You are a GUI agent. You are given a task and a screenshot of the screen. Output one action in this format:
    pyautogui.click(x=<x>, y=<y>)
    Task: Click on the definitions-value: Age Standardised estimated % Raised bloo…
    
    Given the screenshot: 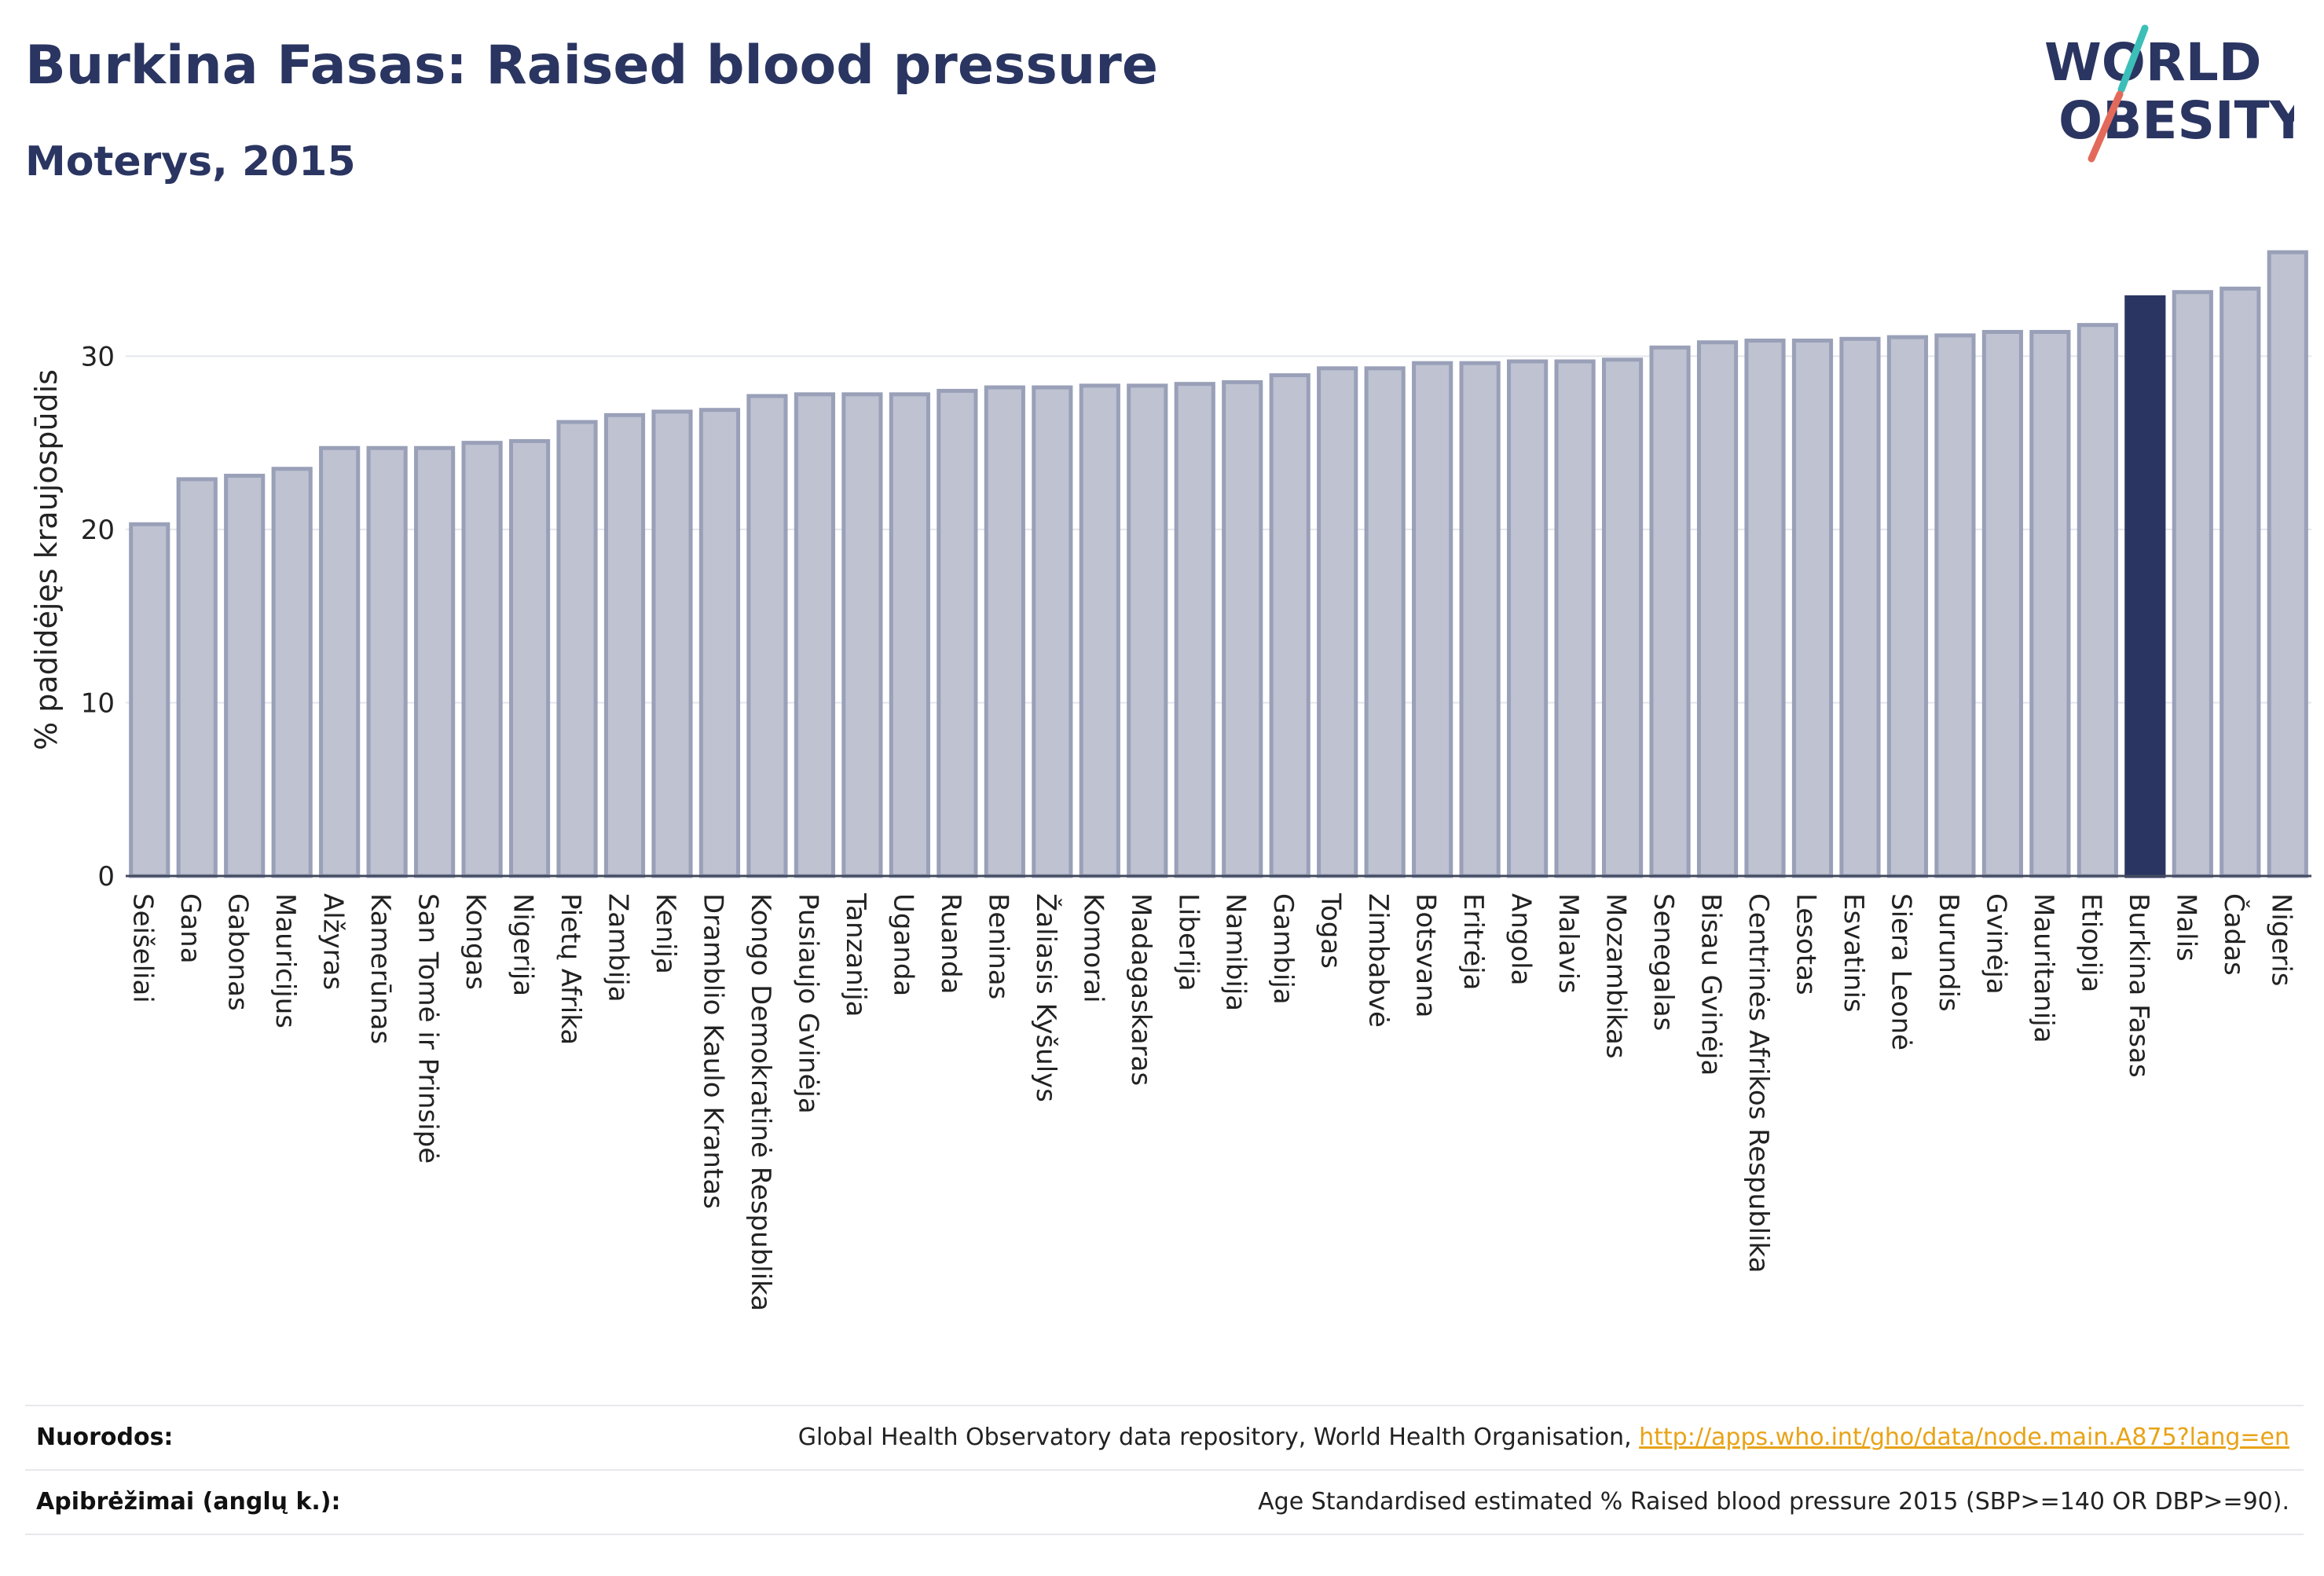 What is the action you would take?
    pyautogui.click(x=1773, y=1502)
    